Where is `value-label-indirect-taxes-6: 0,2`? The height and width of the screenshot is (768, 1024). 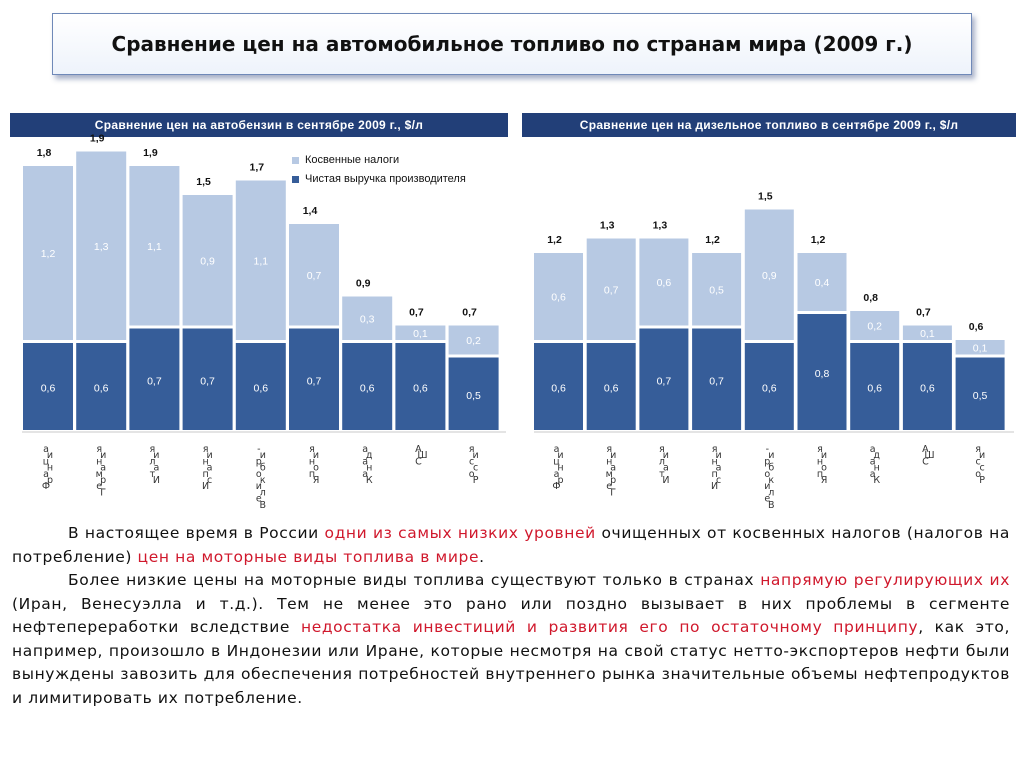 value-label-indirect-taxes-6: 0,2 is located at coordinates (874, 327).